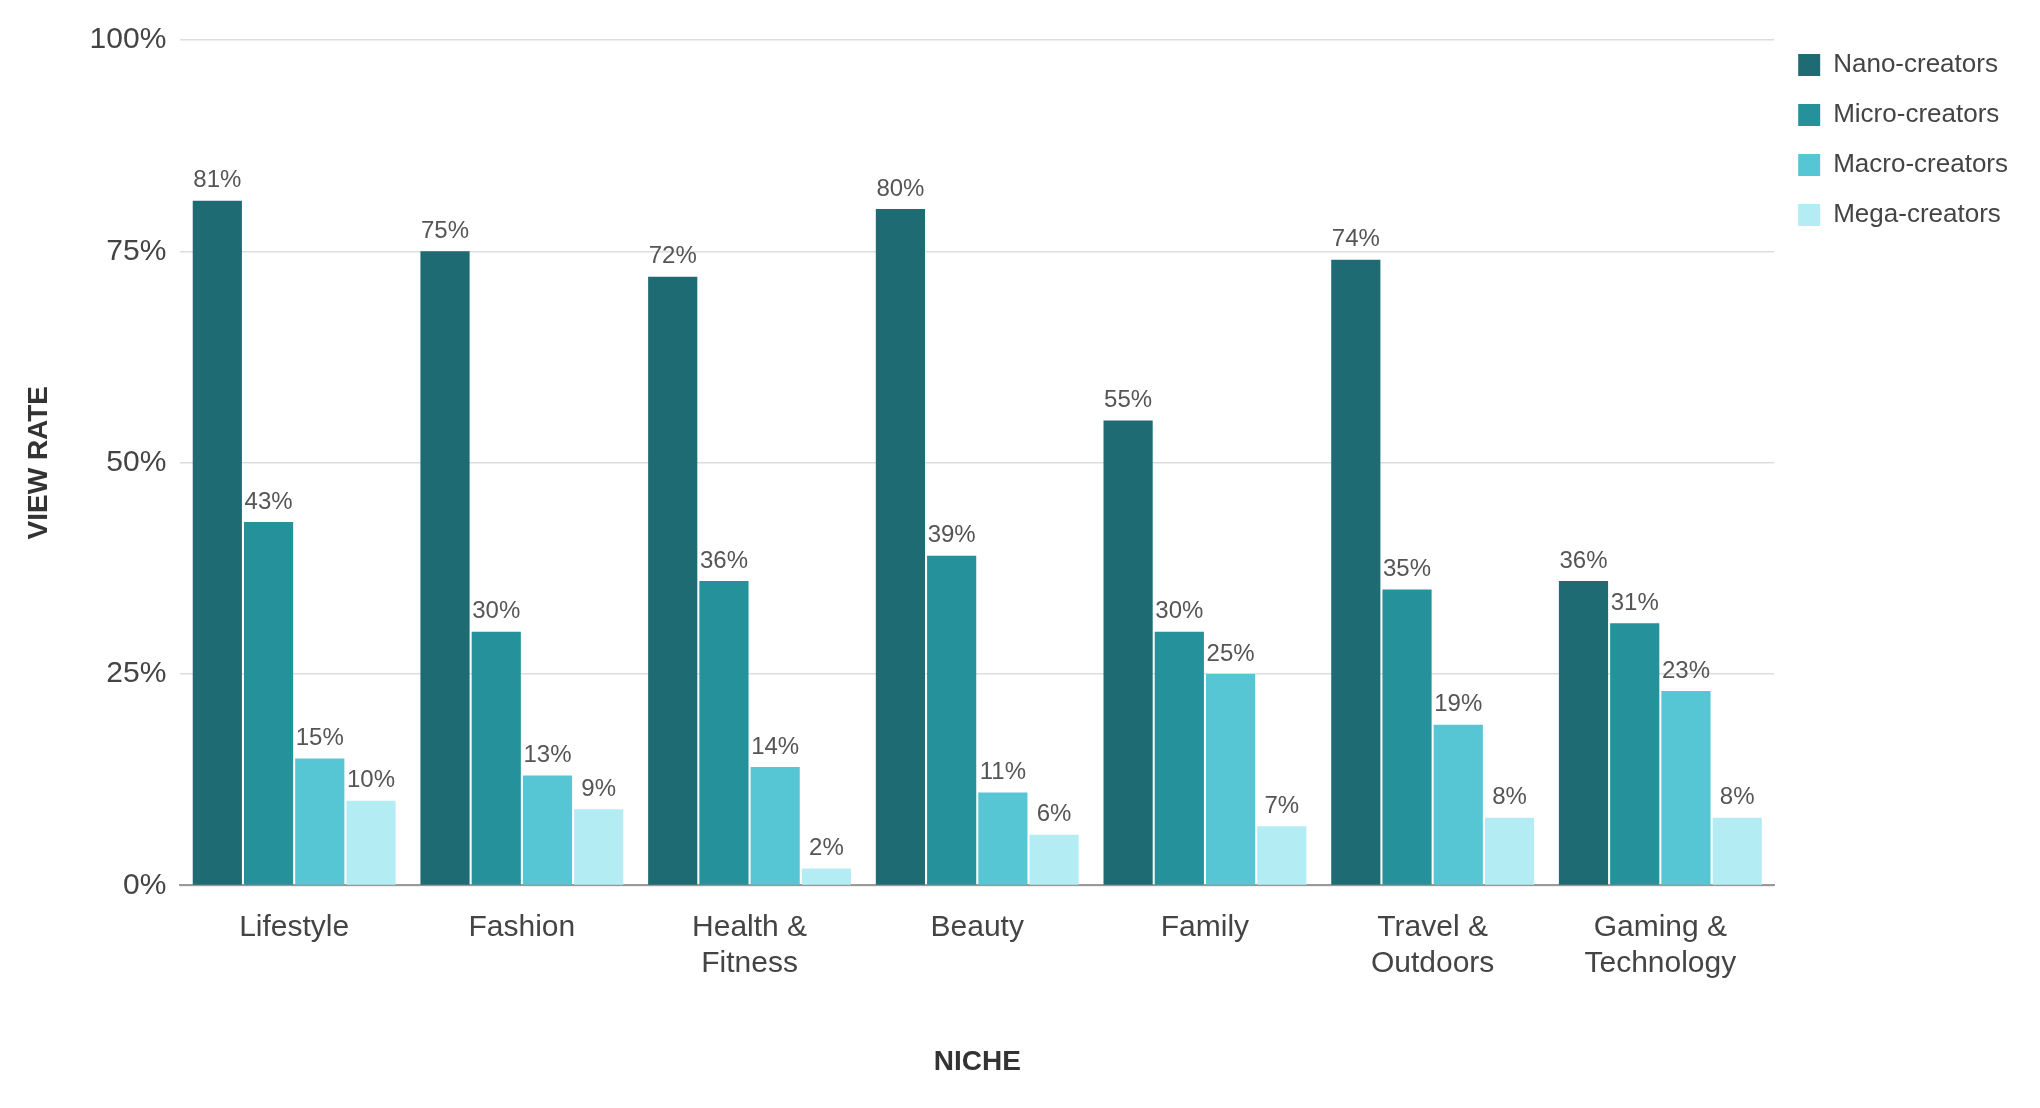  I want to click on data-label: 25%, so click(1230, 652).